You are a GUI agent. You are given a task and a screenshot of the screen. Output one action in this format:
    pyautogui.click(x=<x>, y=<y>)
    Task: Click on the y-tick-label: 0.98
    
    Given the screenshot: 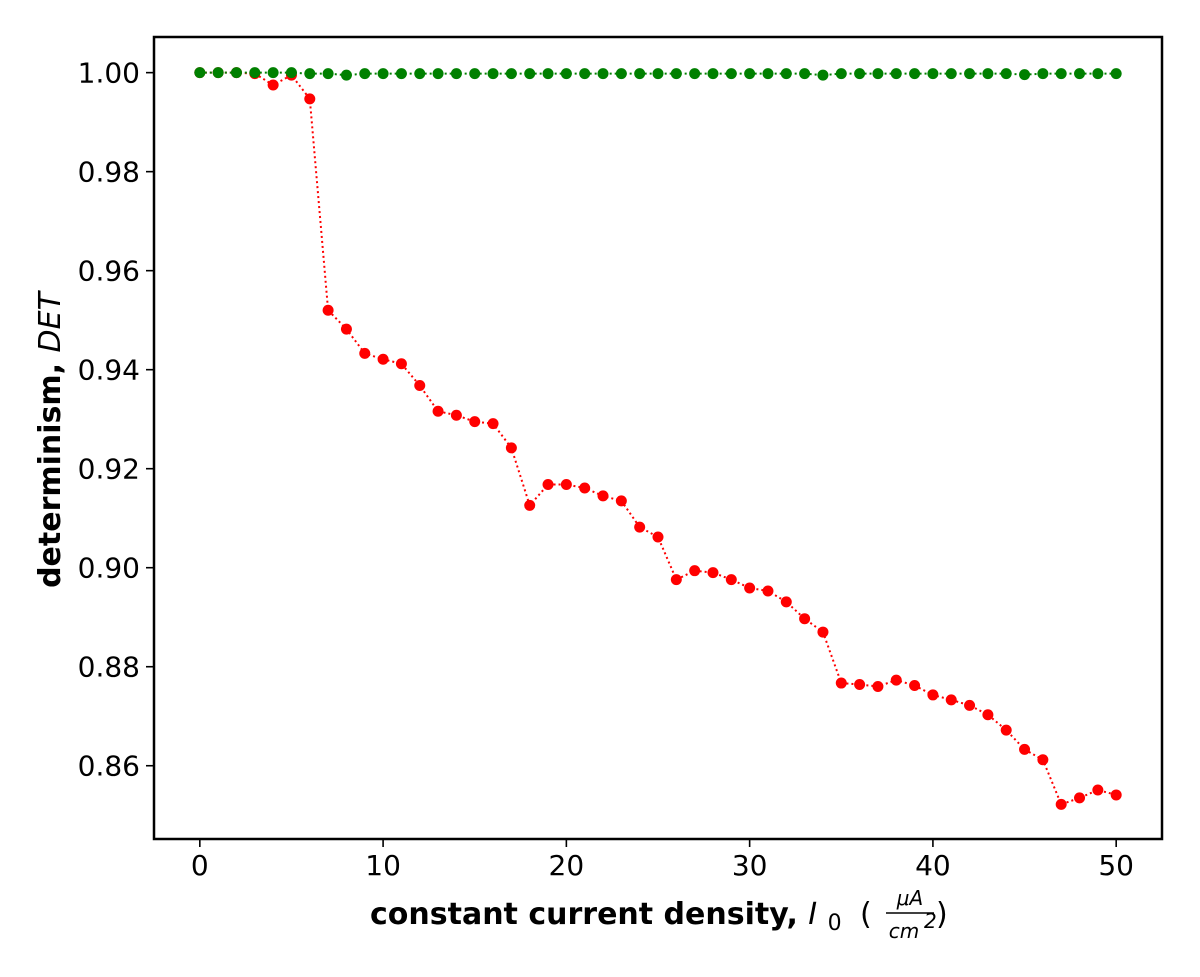 What is the action you would take?
    pyautogui.click(x=109, y=172)
    